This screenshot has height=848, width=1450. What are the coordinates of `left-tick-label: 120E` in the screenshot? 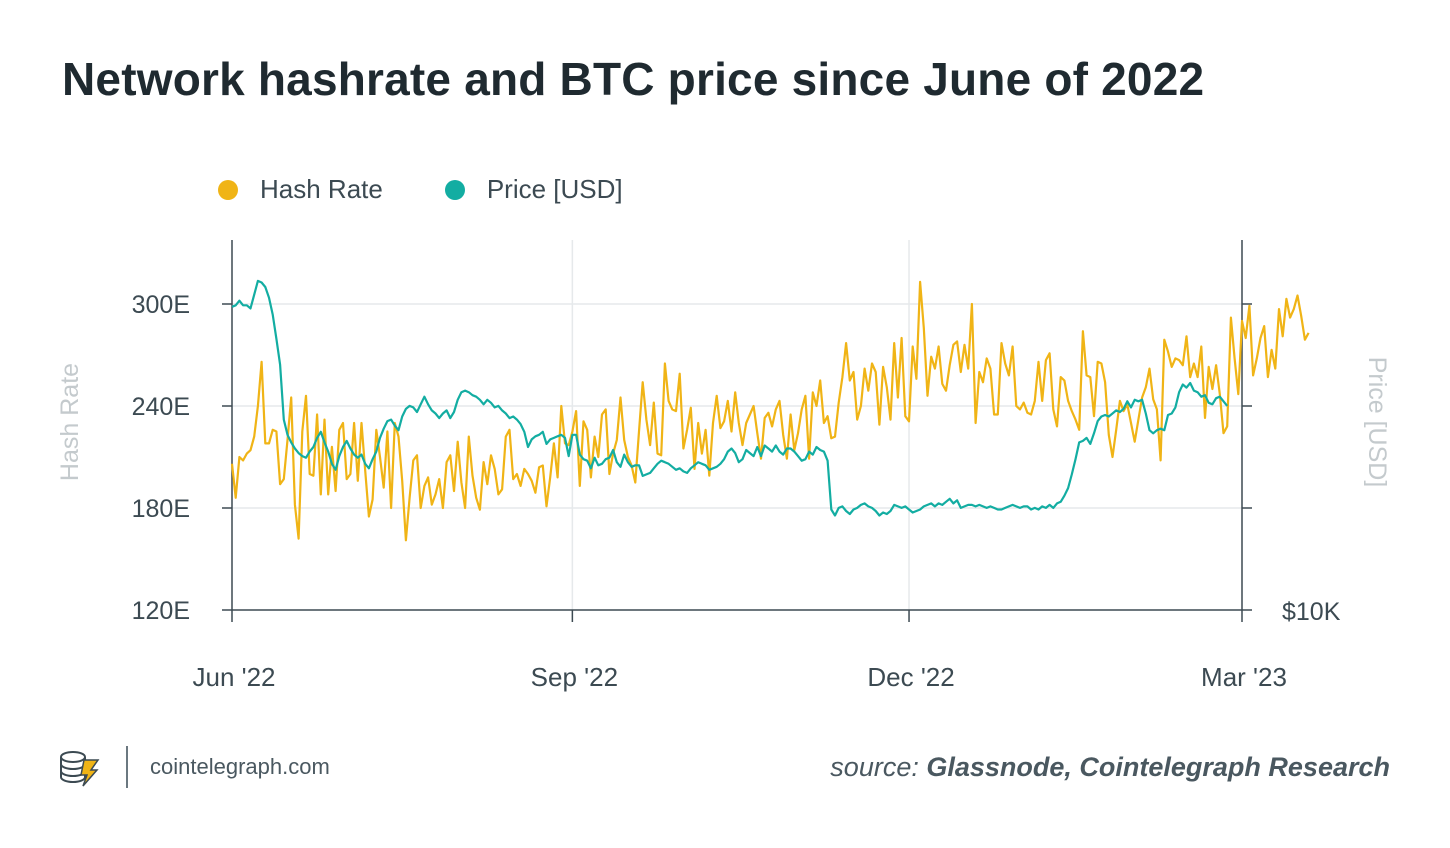 It's located at (161, 611).